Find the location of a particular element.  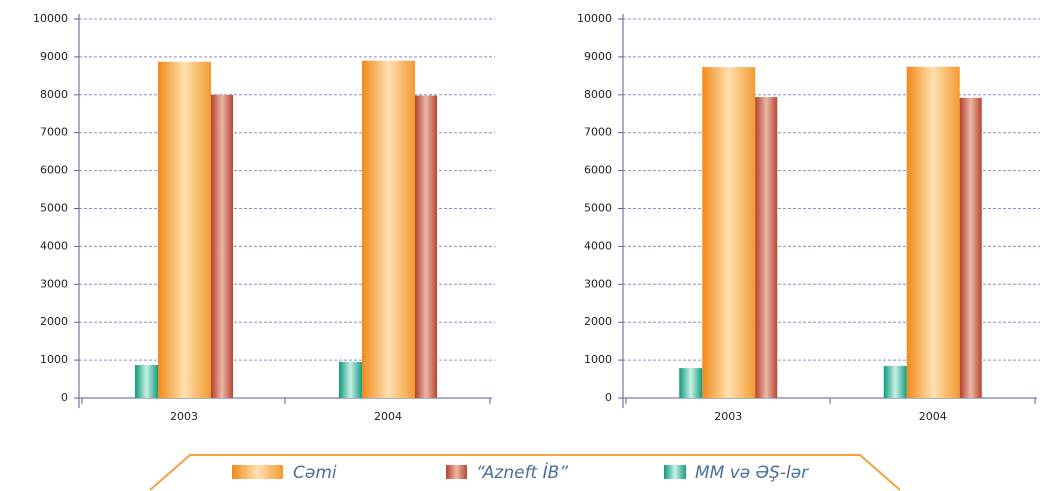

legend-label: “Azneft İB” is located at coordinates (522, 472).